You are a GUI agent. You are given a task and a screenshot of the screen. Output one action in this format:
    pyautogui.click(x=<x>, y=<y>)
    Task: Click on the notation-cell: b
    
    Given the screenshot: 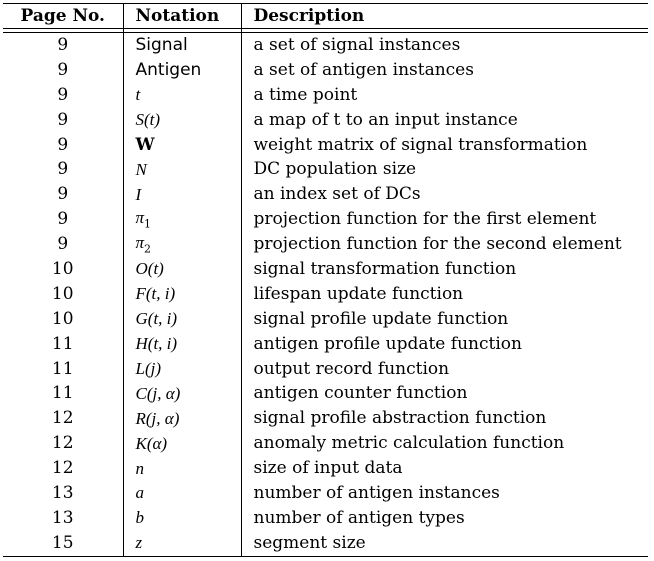 What is the action you would take?
    pyautogui.click(x=182, y=518)
    